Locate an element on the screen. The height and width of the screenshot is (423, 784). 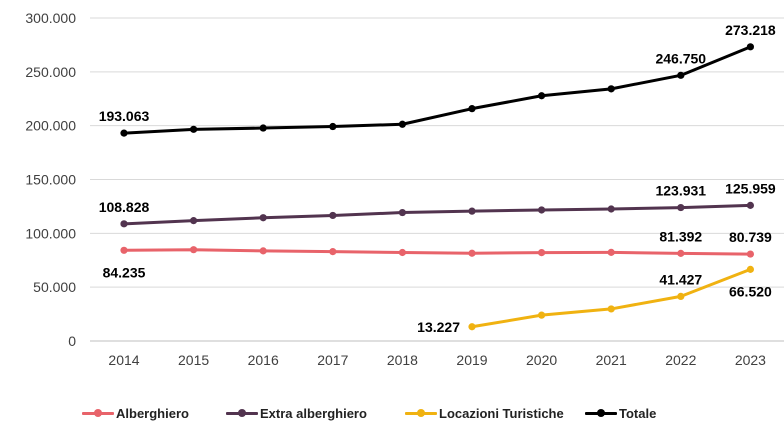
x-tick-label: 2015 is located at coordinates (193, 360).